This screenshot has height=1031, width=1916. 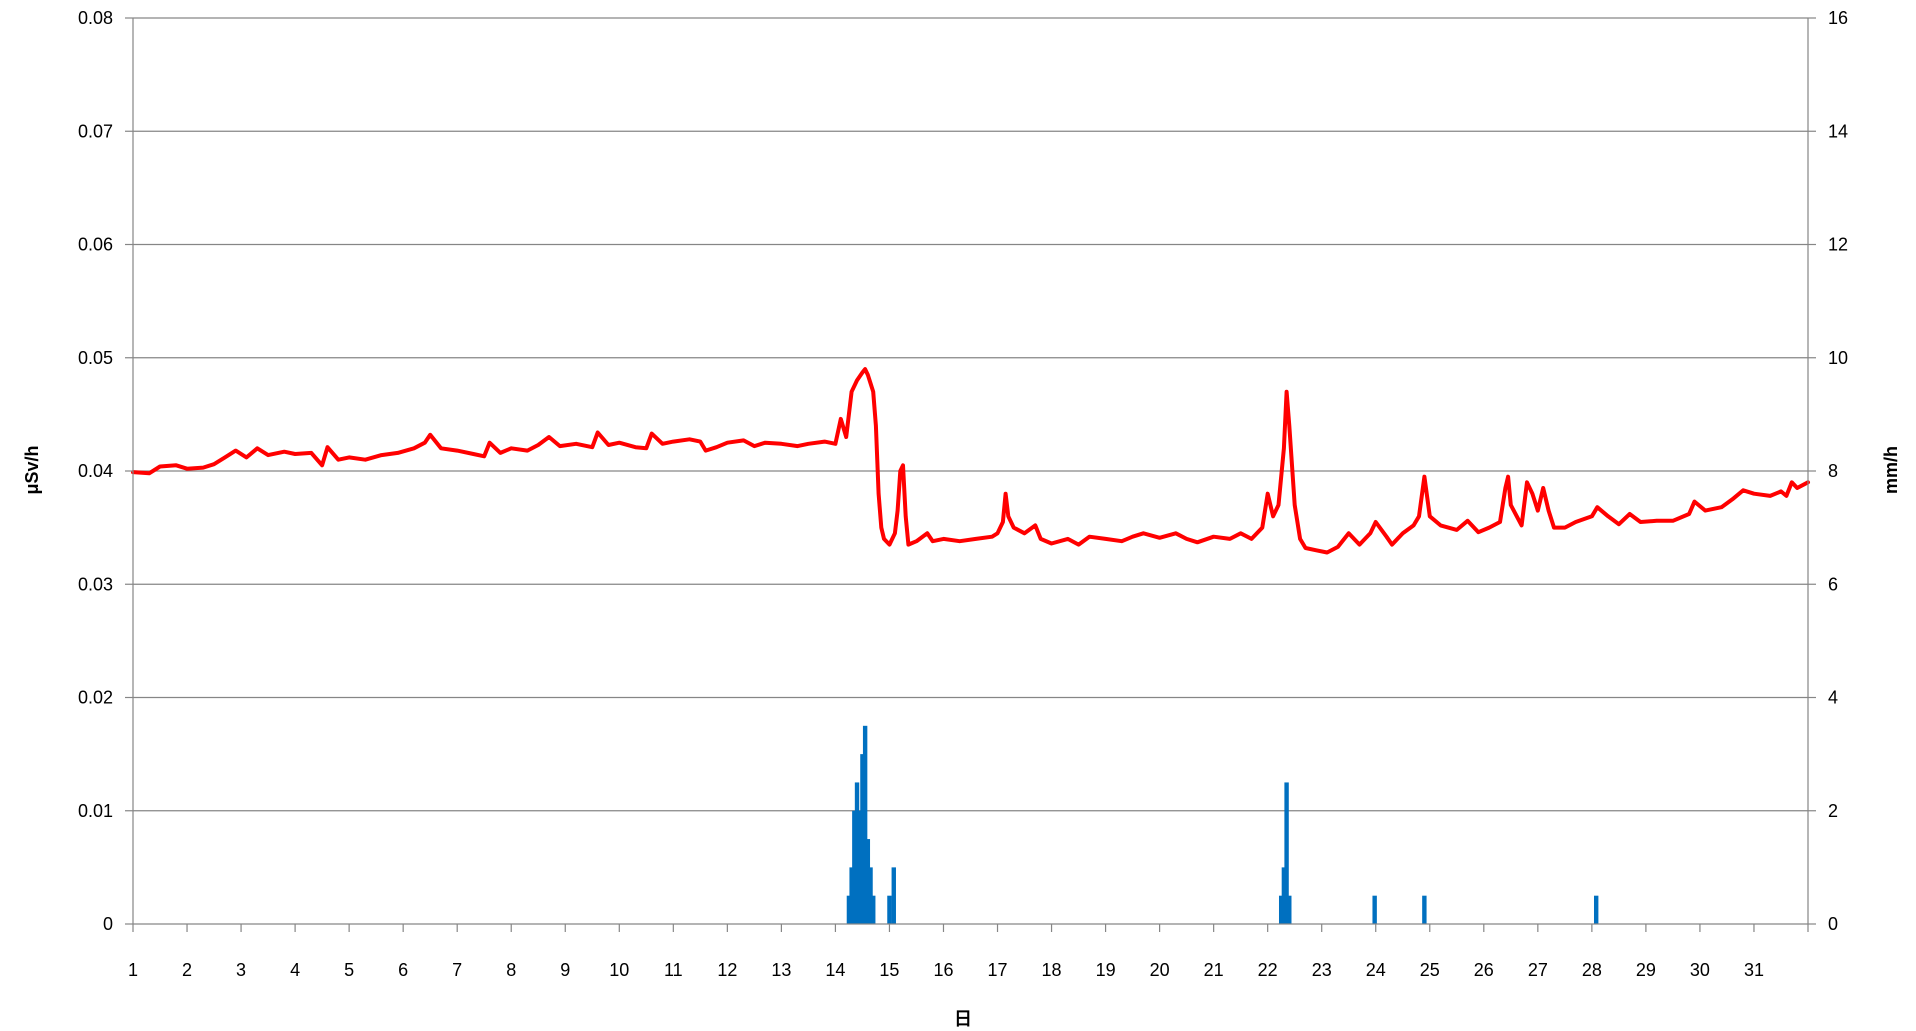 I want to click on x-tick-label: 8, so click(x=511, y=970).